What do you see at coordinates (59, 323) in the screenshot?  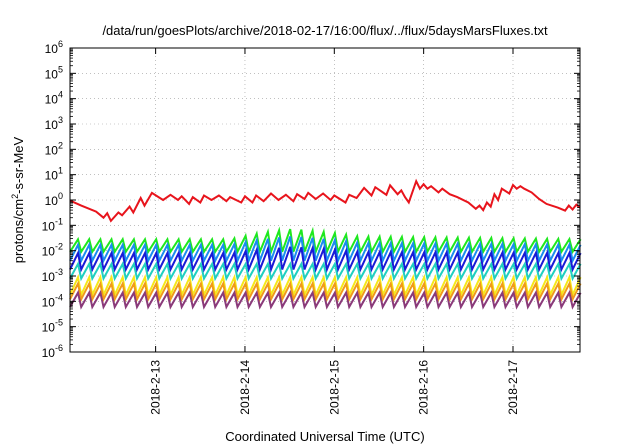 I see `y-tick-label-exponent: -5` at bounding box center [59, 323].